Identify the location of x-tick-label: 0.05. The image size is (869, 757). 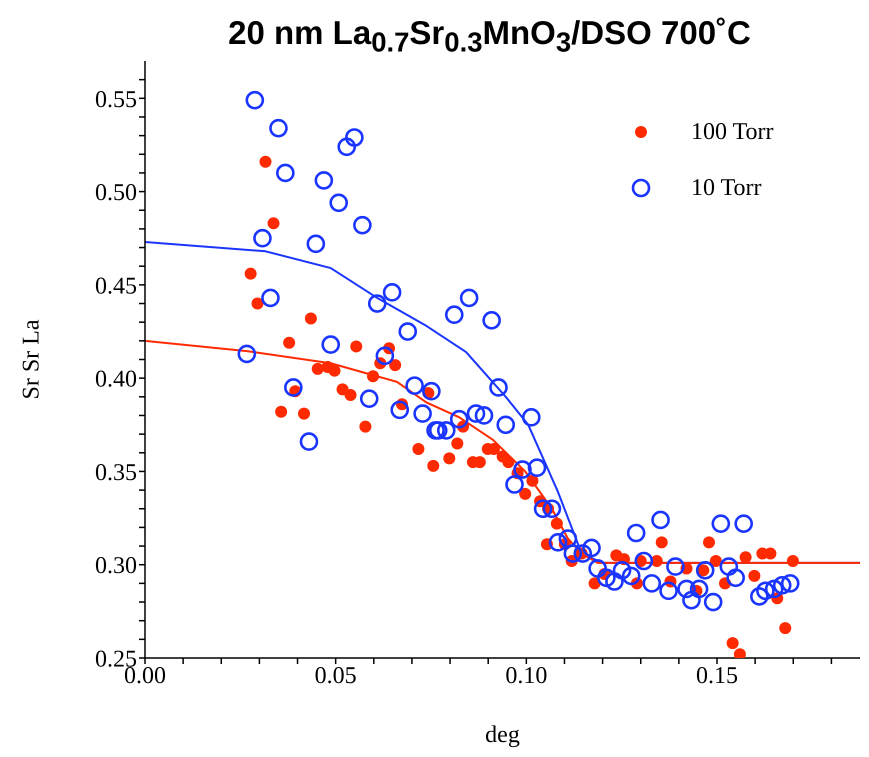
(335, 676).